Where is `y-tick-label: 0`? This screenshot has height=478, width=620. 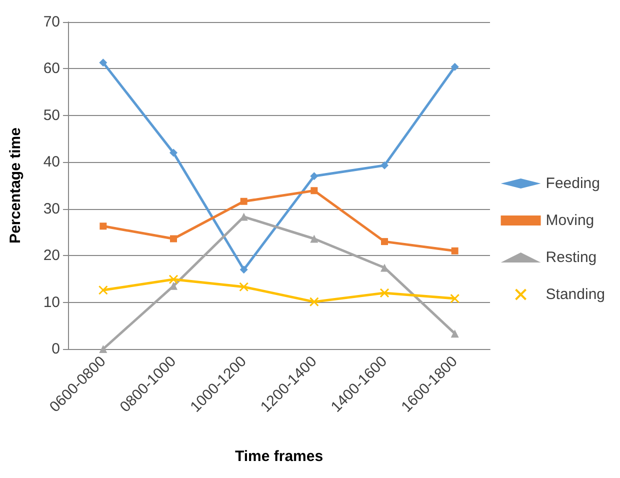
y-tick-label: 0 is located at coordinates (56, 349).